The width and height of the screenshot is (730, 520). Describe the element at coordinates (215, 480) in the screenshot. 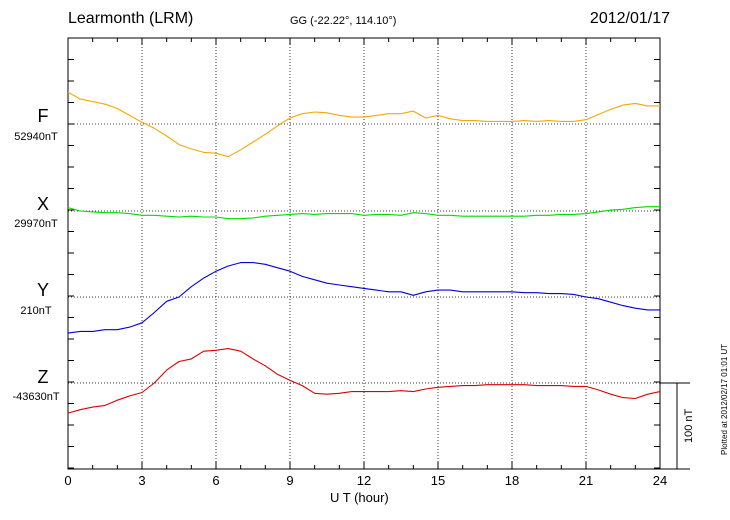

I see `x-tick-label: 6` at that location.